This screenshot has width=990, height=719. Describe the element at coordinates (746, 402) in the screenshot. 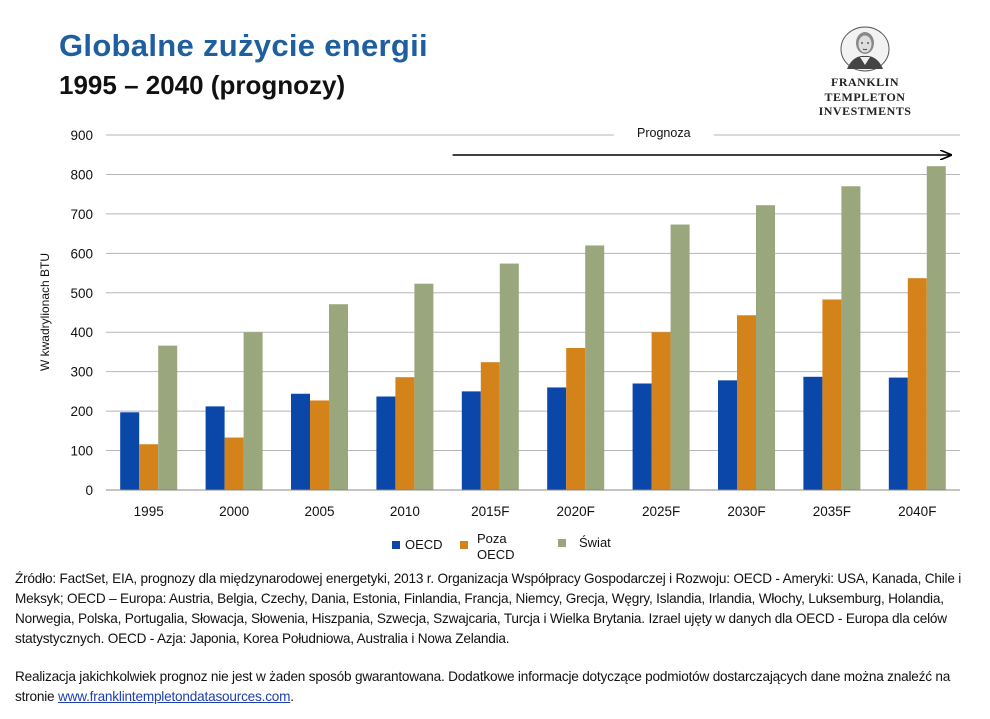

I see `bar-poza-oecd-2030f` at that location.